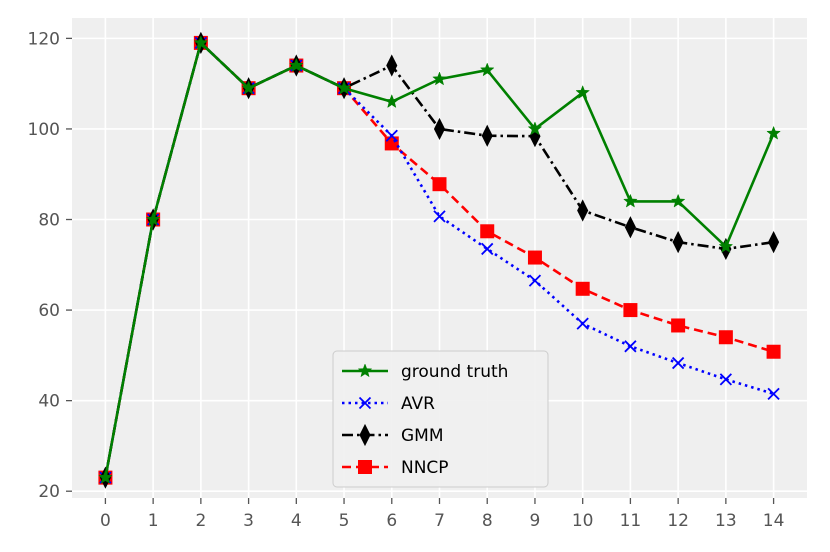 The image size is (830, 552). I want to click on x-tick-label: 14, so click(774, 521).